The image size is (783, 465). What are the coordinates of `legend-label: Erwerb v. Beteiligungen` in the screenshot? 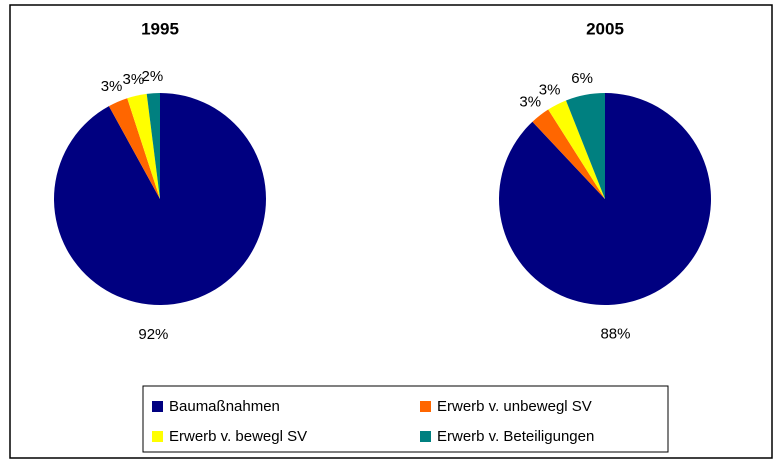 It's located at (515, 436).